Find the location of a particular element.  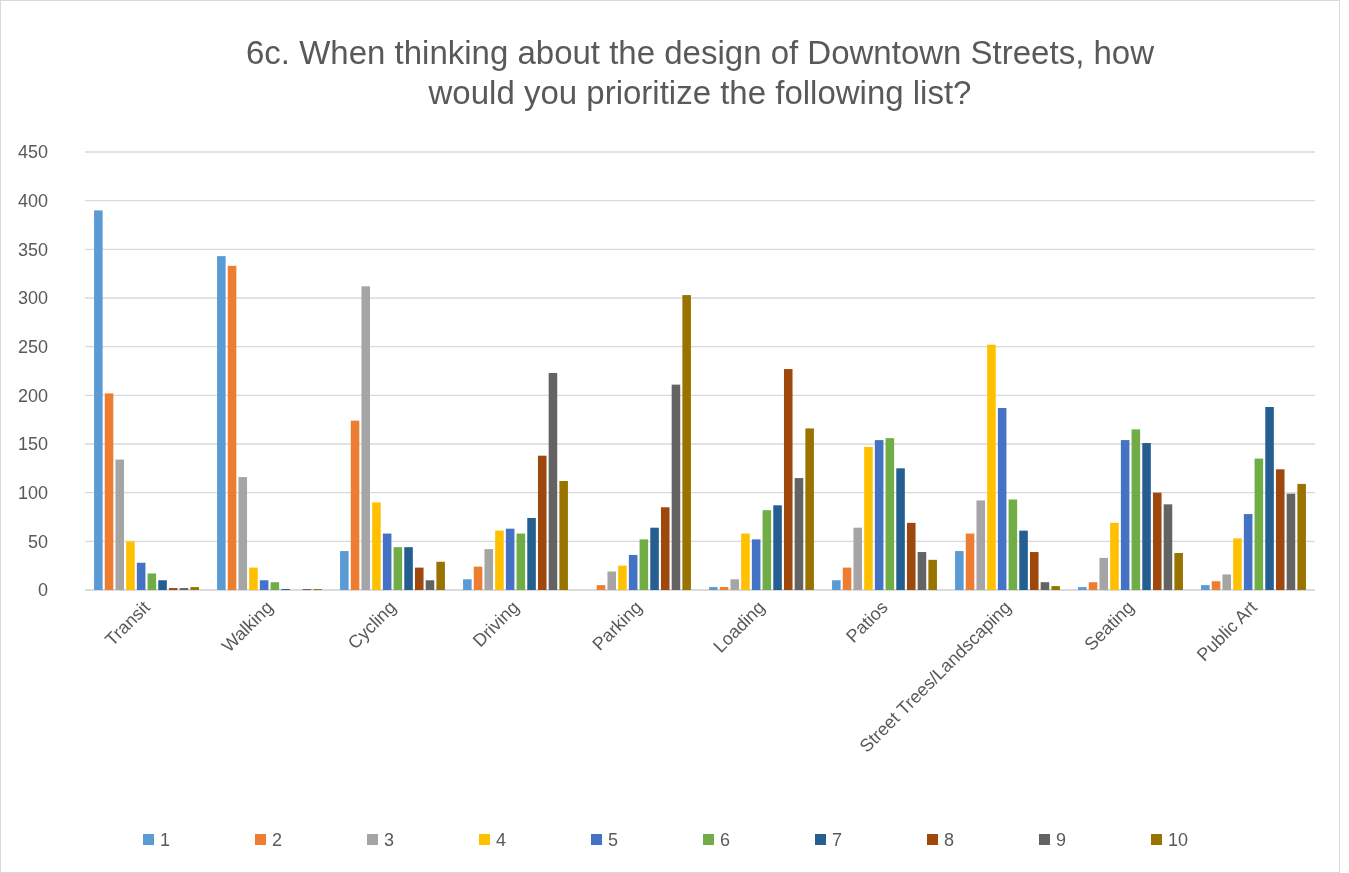

legend-label: 2 is located at coordinates (277, 840).